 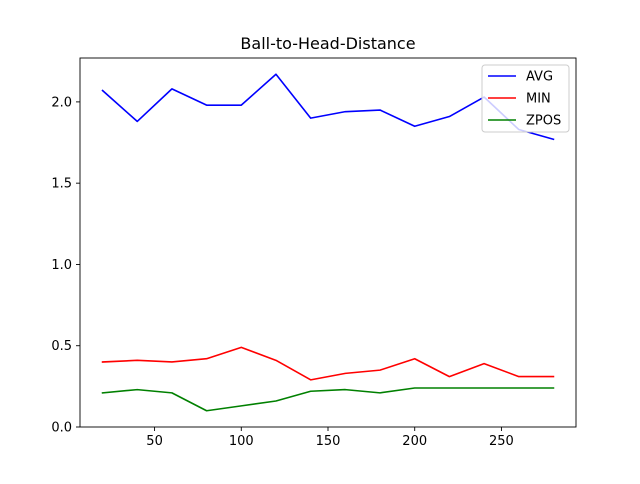 I want to click on chart-title: Ball-to-Head-Distance, so click(x=327, y=43).